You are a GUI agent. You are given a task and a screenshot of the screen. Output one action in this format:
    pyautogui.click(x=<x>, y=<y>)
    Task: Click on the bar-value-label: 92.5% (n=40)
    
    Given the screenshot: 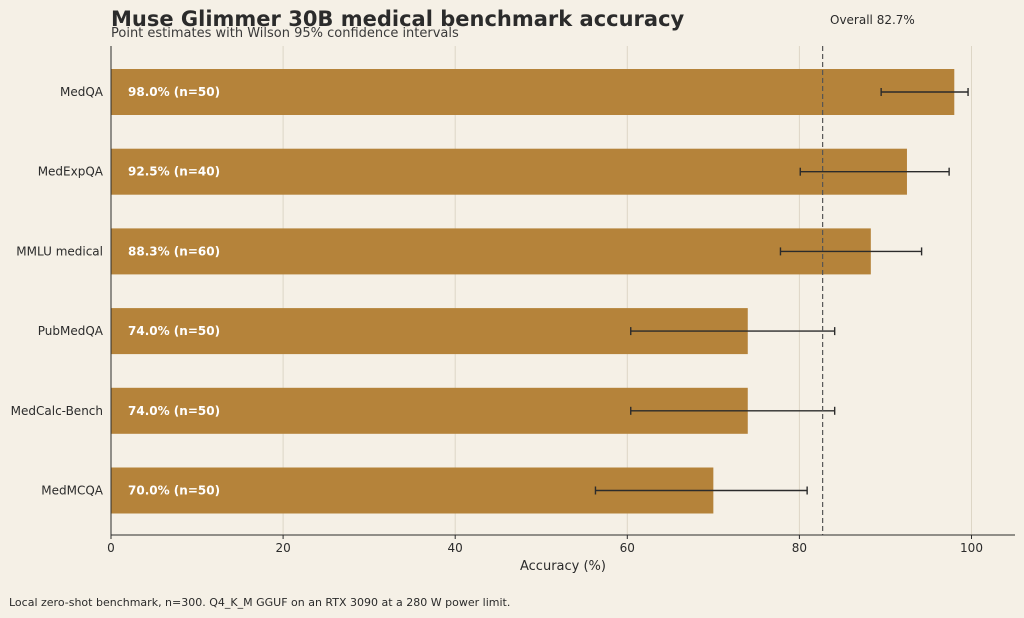 What is the action you would take?
    pyautogui.click(x=174, y=172)
    